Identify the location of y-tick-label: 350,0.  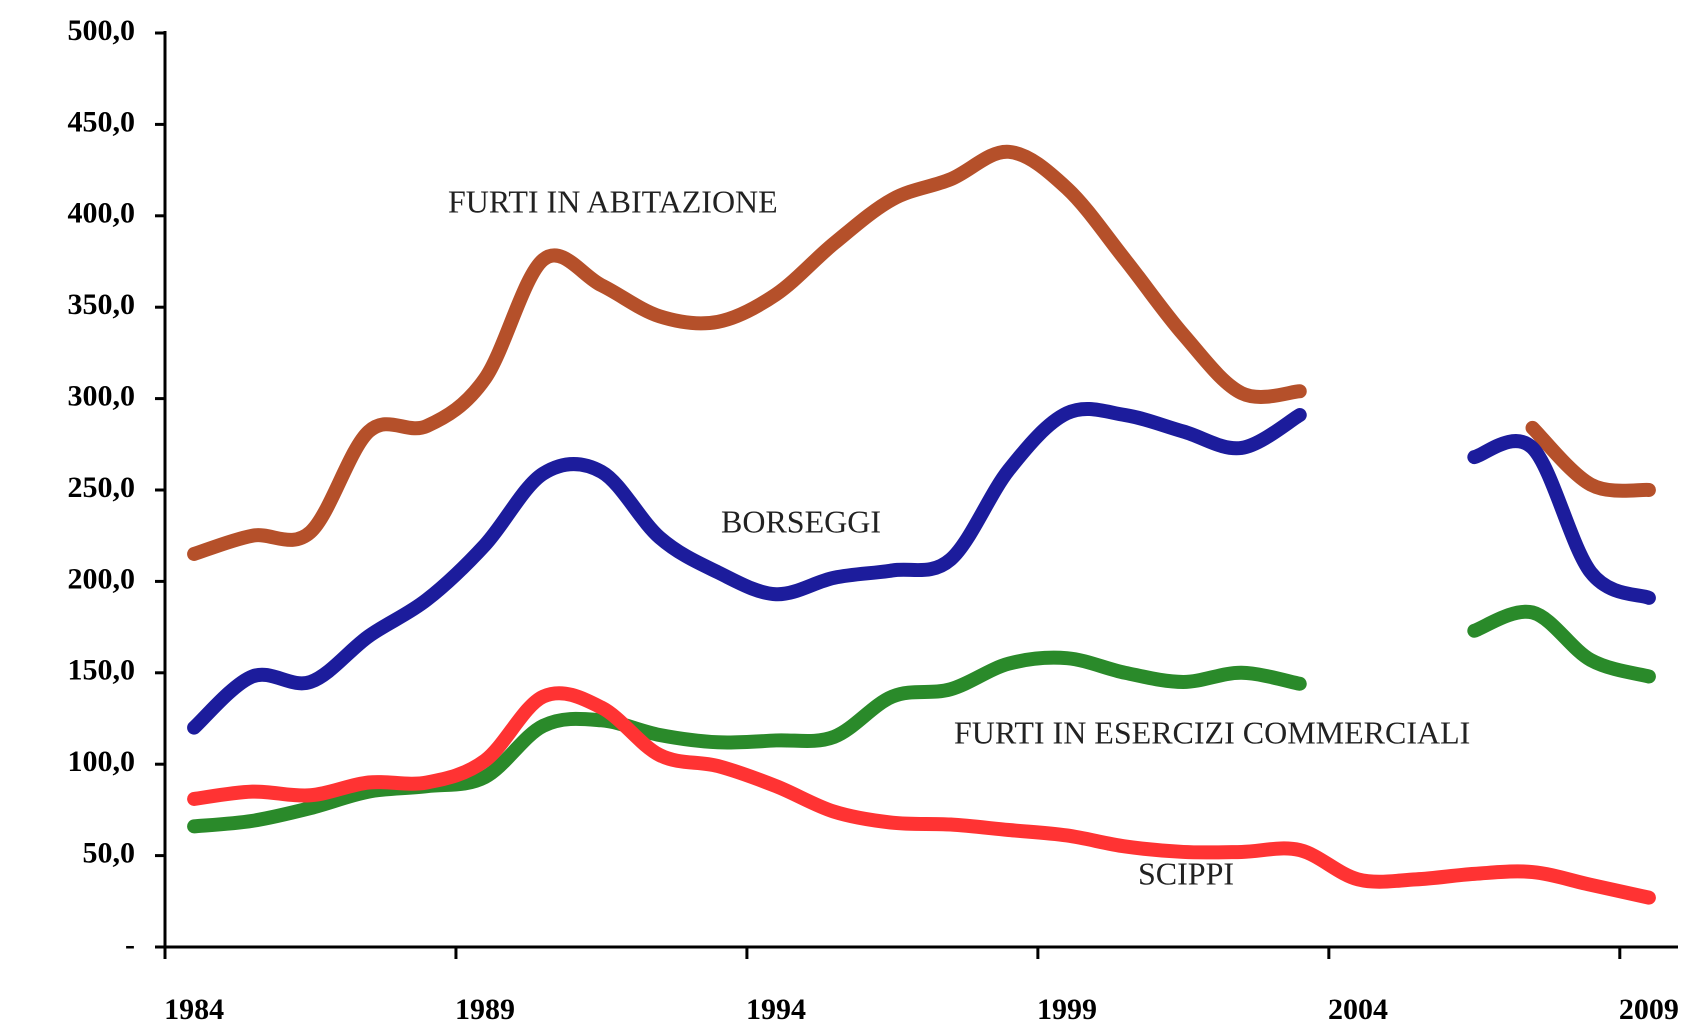
(102, 304).